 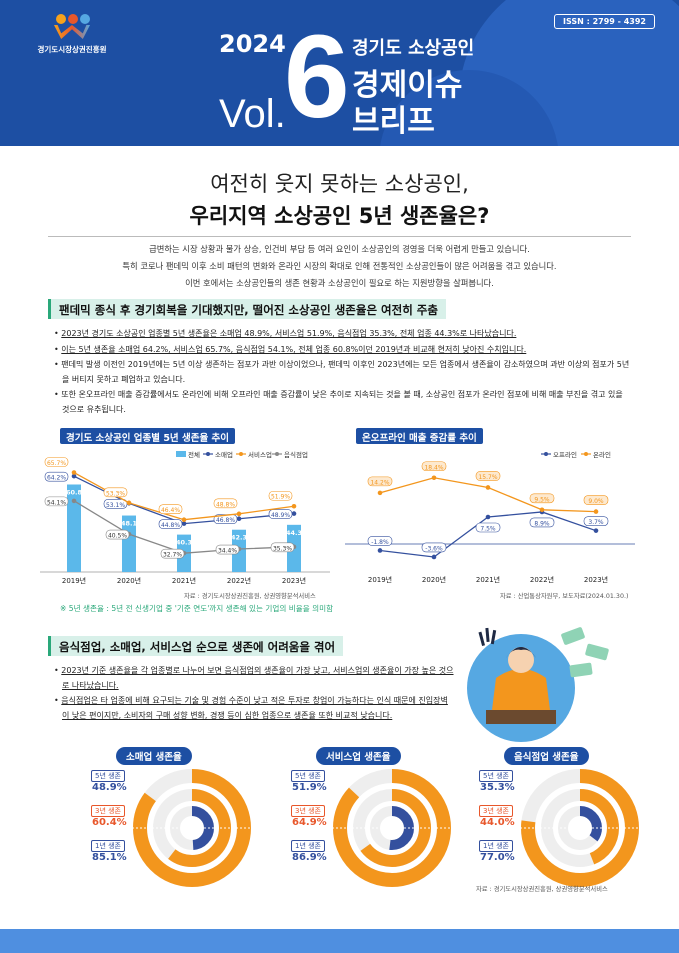 What do you see at coordinates (72, 27) in the screenshot?
I see `logo-mark-icon` at bounding box center [72, 27].